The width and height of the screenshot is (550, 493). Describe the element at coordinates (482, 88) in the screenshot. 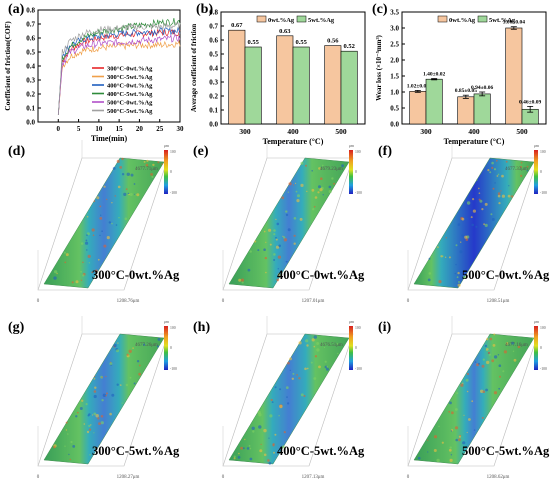

I see `data-label: 0.94±0.06` at that location.